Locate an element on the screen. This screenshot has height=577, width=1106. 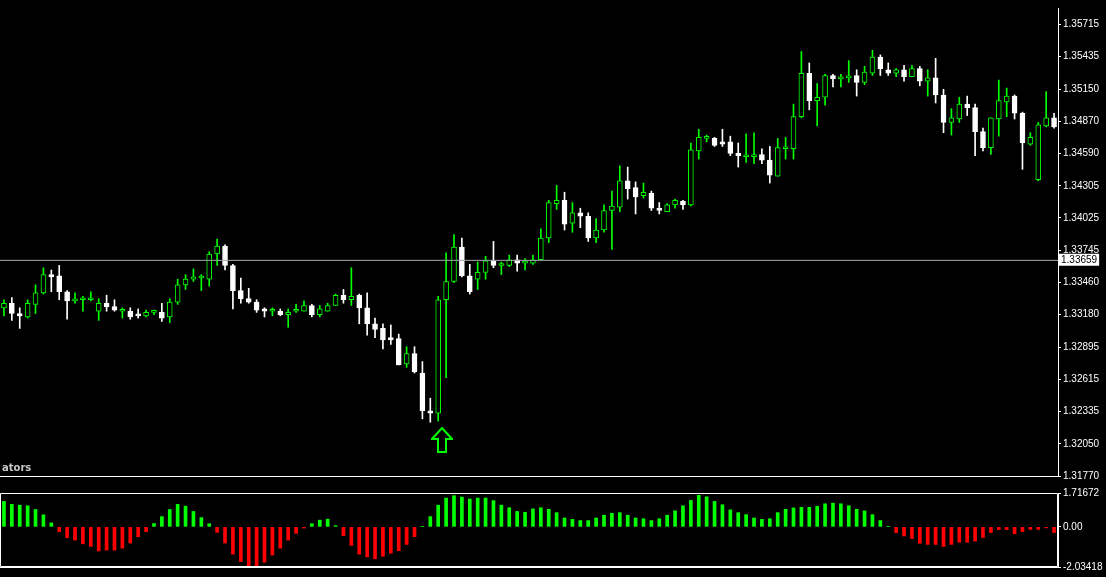
y-tick-label: 1.34025 is located at coordinates (1081, 217).